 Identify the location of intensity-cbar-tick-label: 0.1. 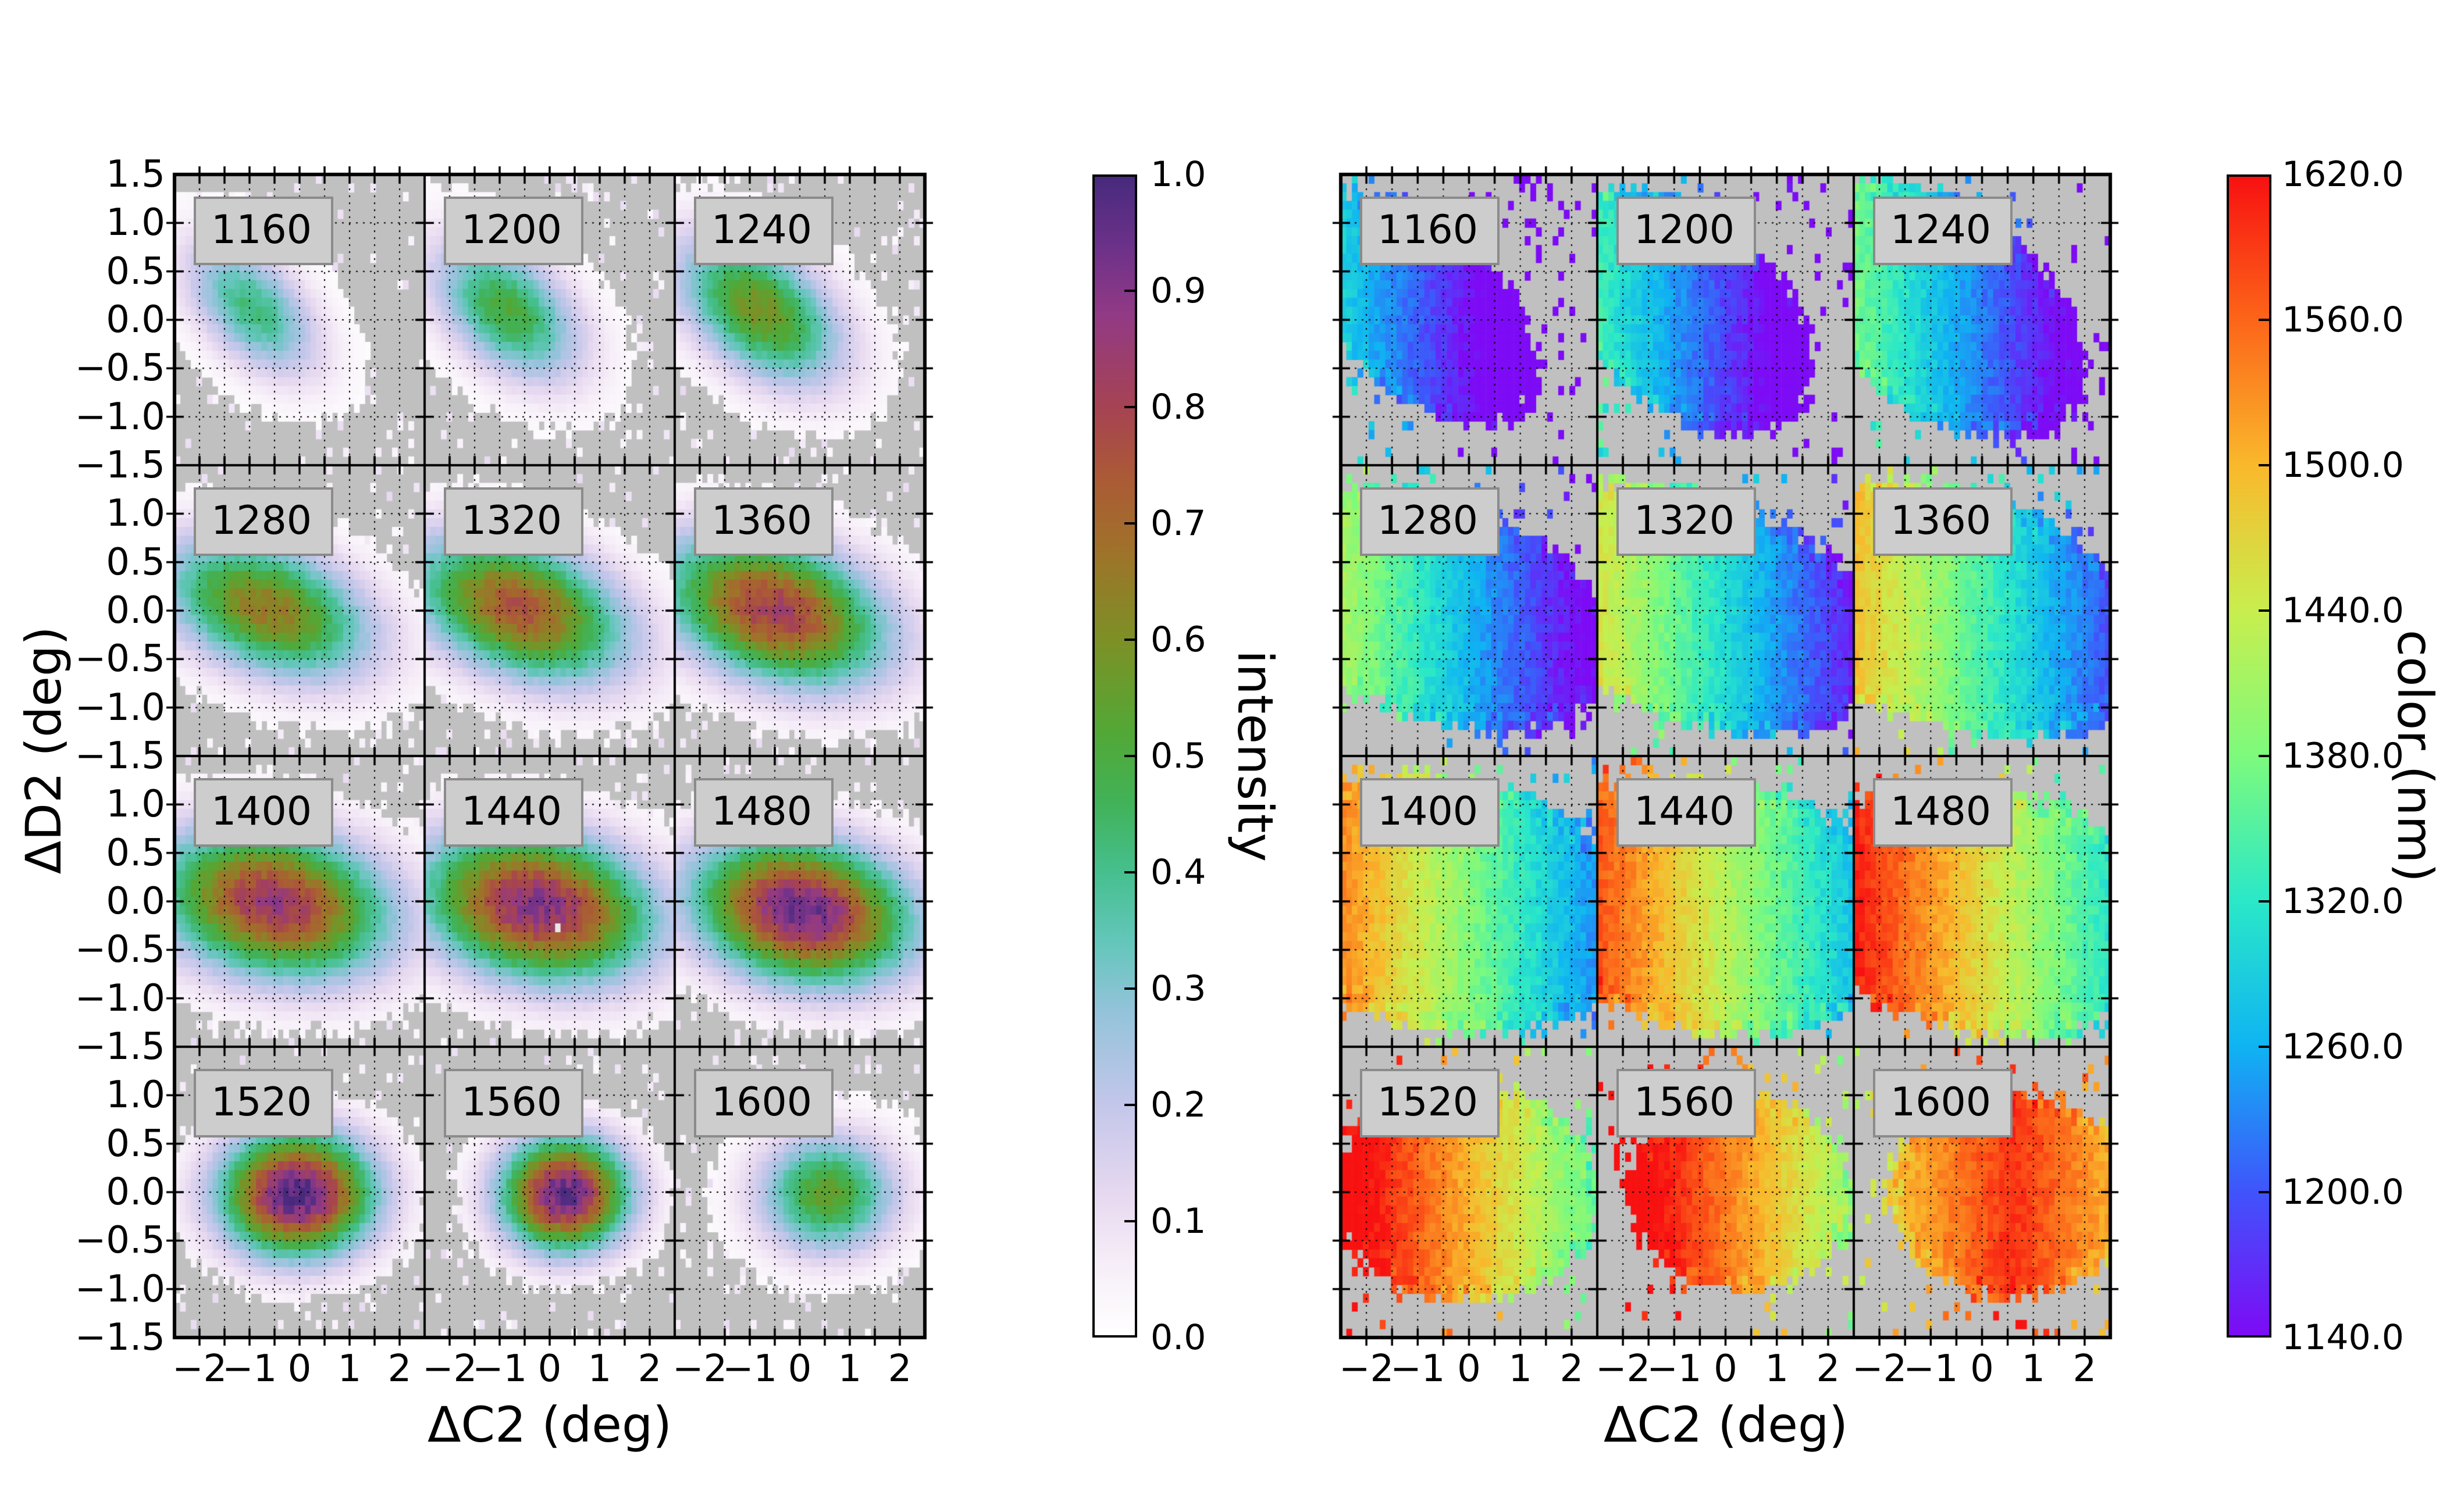
(1178, 1221).